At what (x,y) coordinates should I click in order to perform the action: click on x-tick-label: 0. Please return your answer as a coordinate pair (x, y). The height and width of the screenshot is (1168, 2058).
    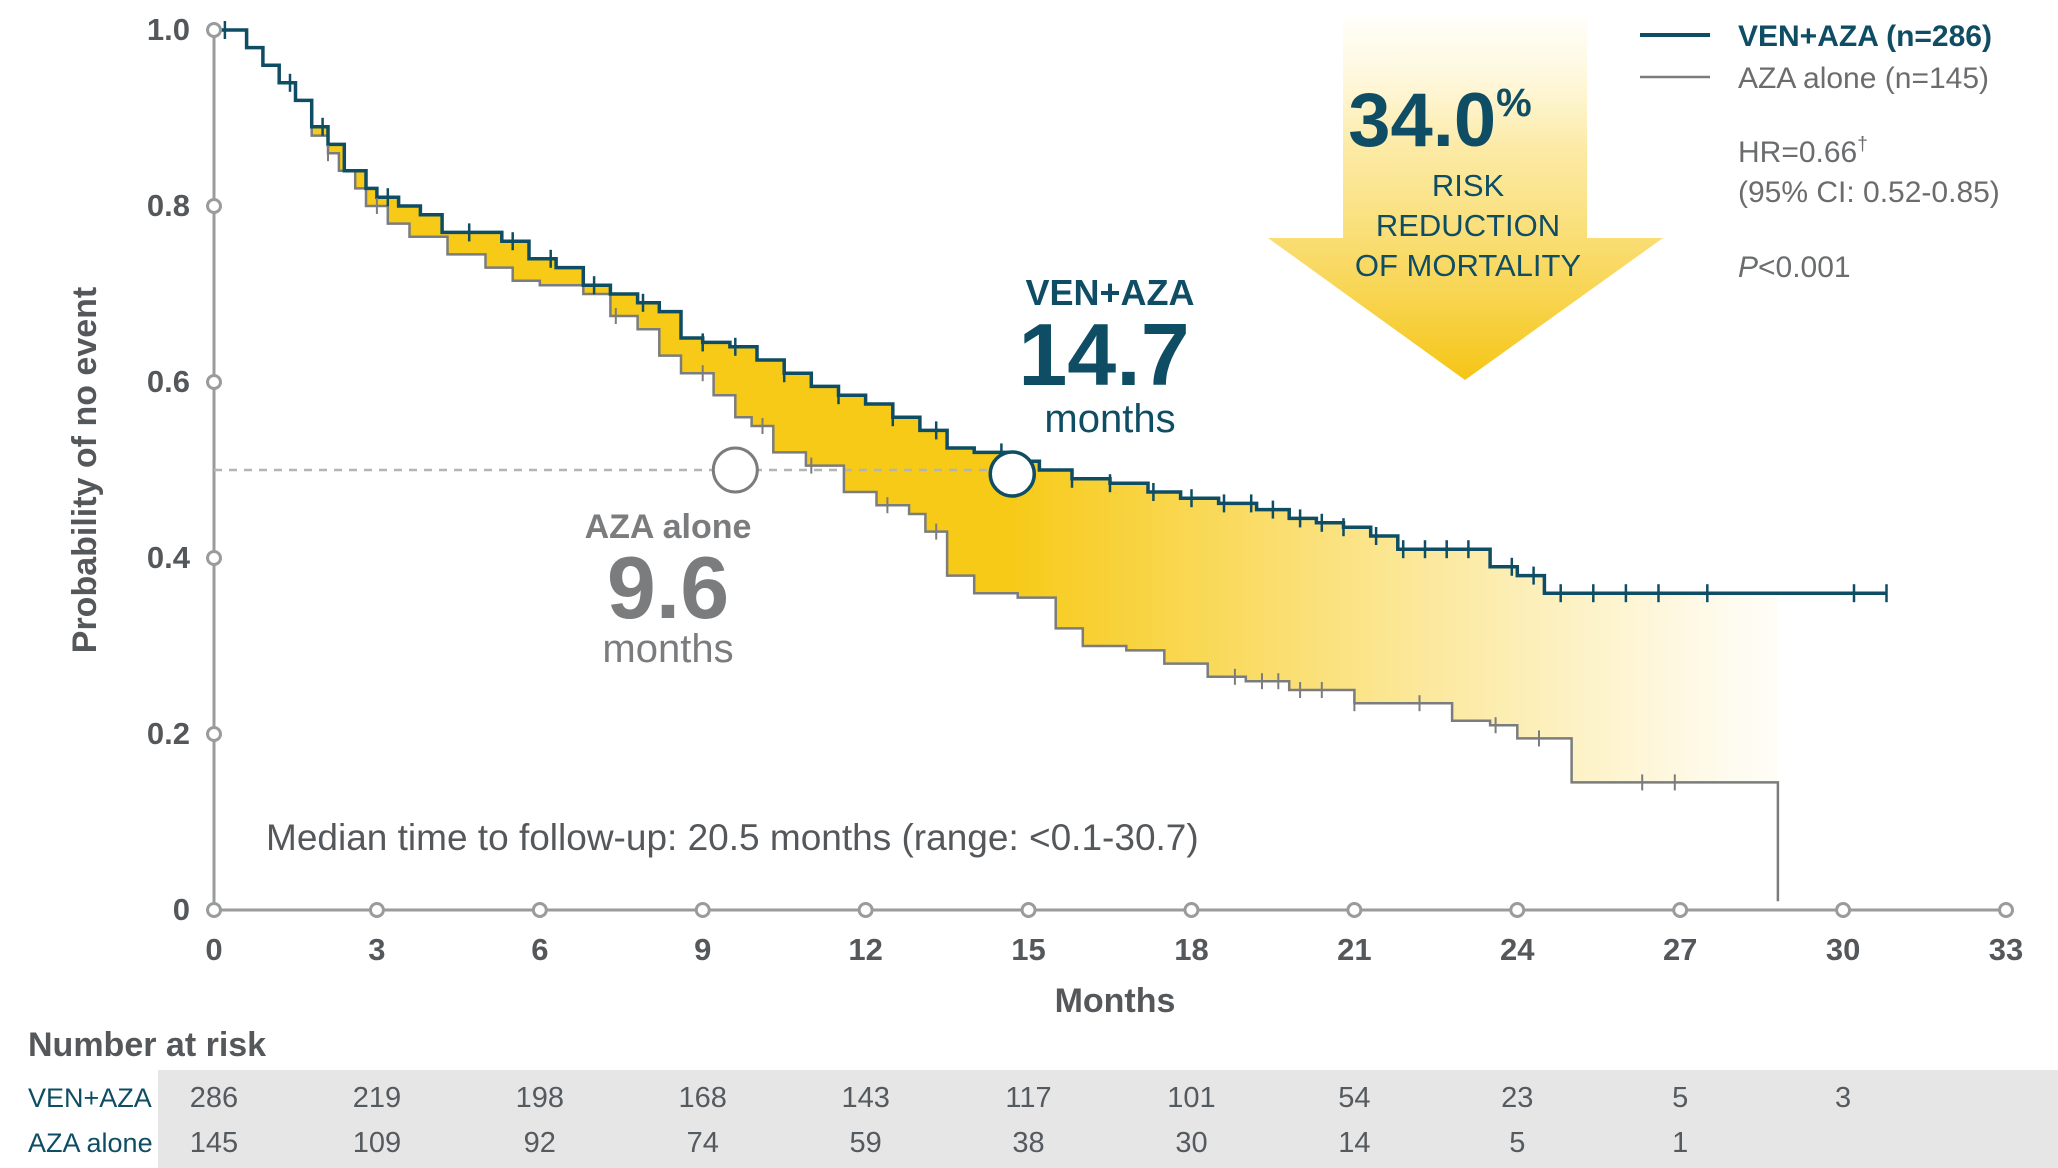
    Looking at the image, I should click on (213, 949).